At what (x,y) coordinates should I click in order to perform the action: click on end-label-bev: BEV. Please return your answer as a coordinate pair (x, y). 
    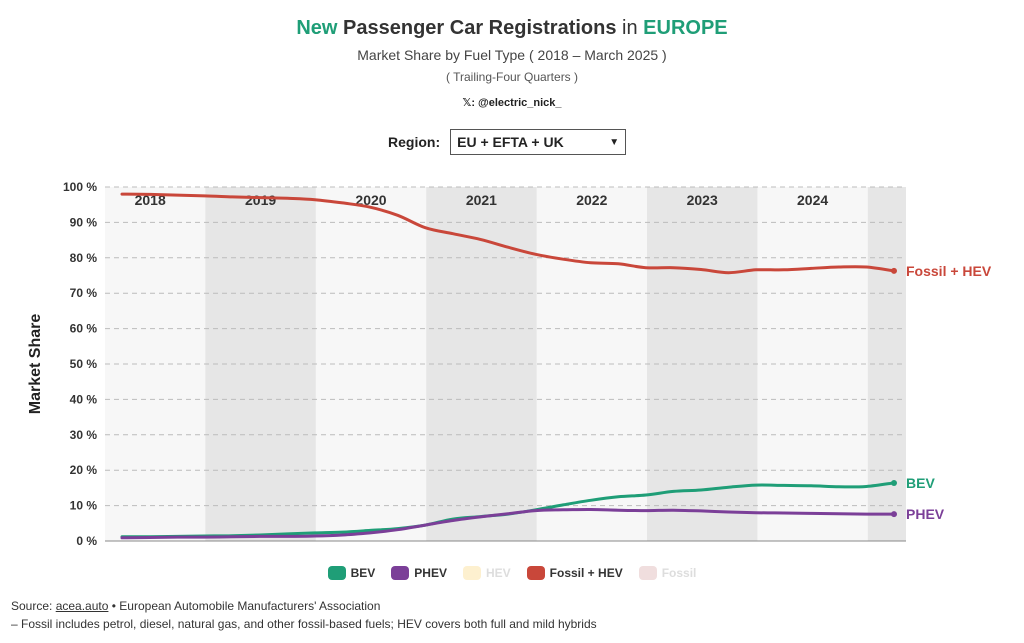
    Looking at the image, I should click on (920, 483).